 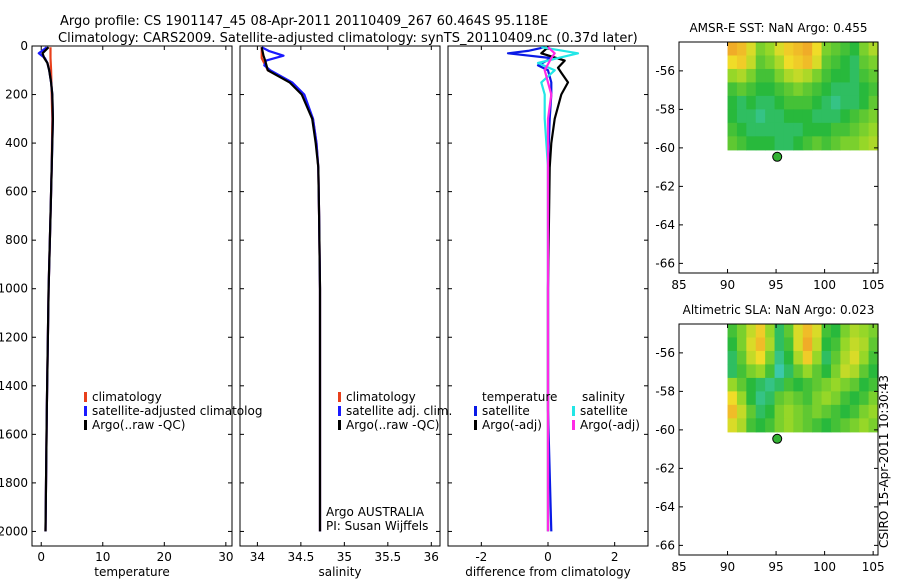 I want to click on sla_map-axes-box, so click(x=778, y=439).